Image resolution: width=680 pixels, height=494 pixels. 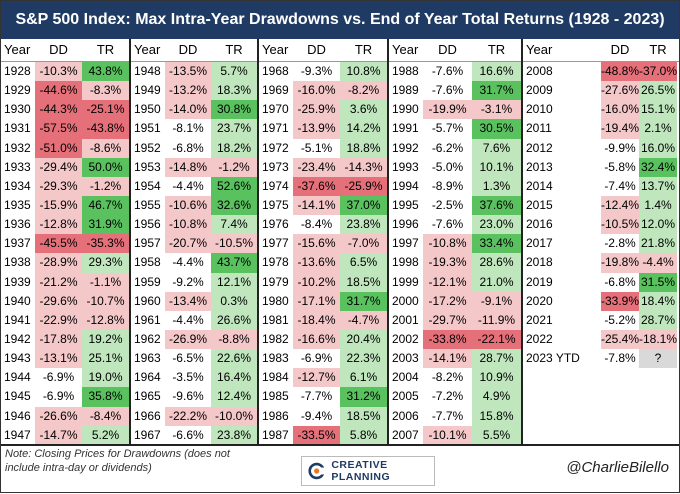 What do you see at coordinates (405, 434) in the screenshot?
I see `year-cell: 2007` at bounding box center [405, 434].